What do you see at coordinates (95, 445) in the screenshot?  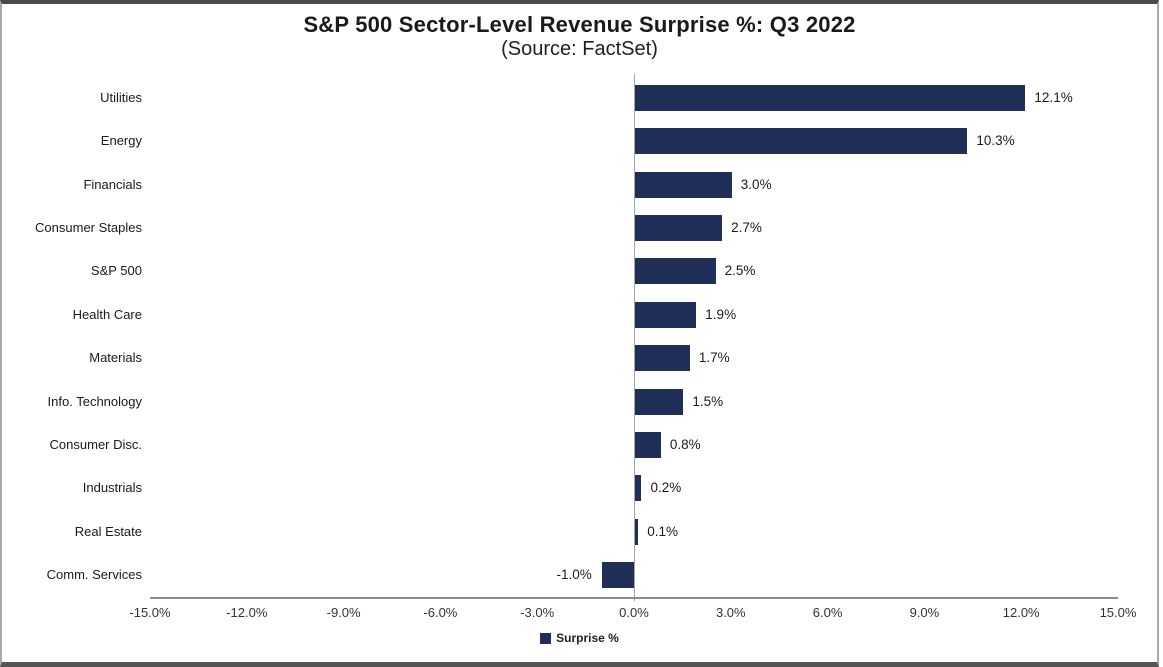 I see `category-label-consumer-disc: Consumer Disc.` at bounding box center [95, 445].